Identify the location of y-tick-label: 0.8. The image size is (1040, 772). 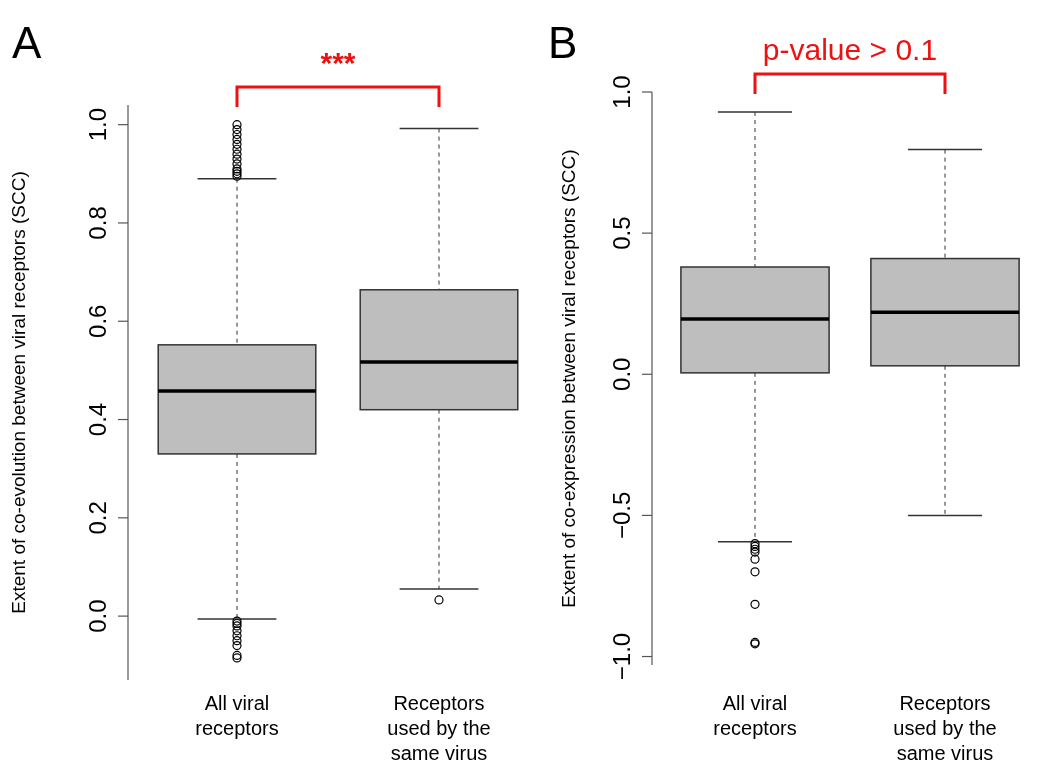
(97, 223).